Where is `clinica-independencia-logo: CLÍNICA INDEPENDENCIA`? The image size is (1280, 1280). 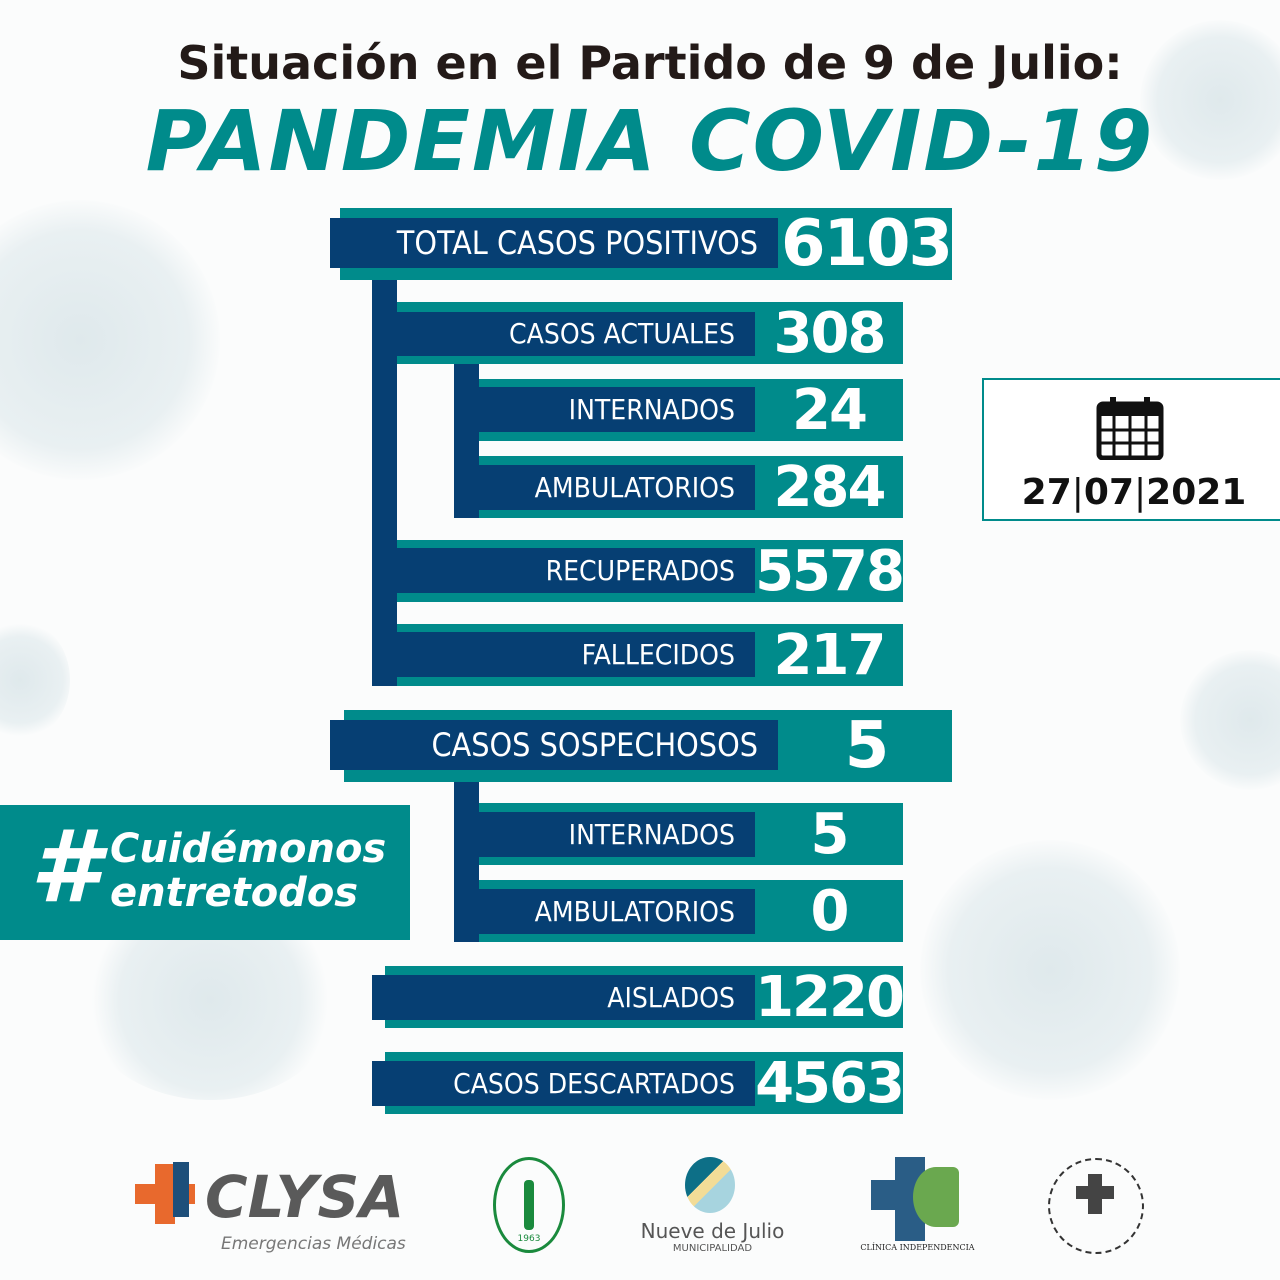 clinica-independencia-logo: CLÍNICA INDEPENDENCIA is located at coordinates (917, 1205).